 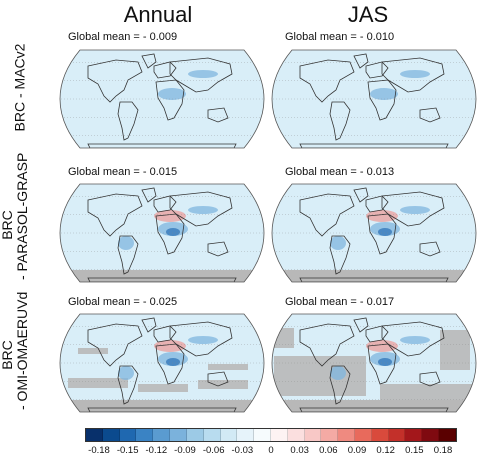 I want to click on global-mean-jas-macv2: Global mean = - 0.010, so click(x=340, y=37).